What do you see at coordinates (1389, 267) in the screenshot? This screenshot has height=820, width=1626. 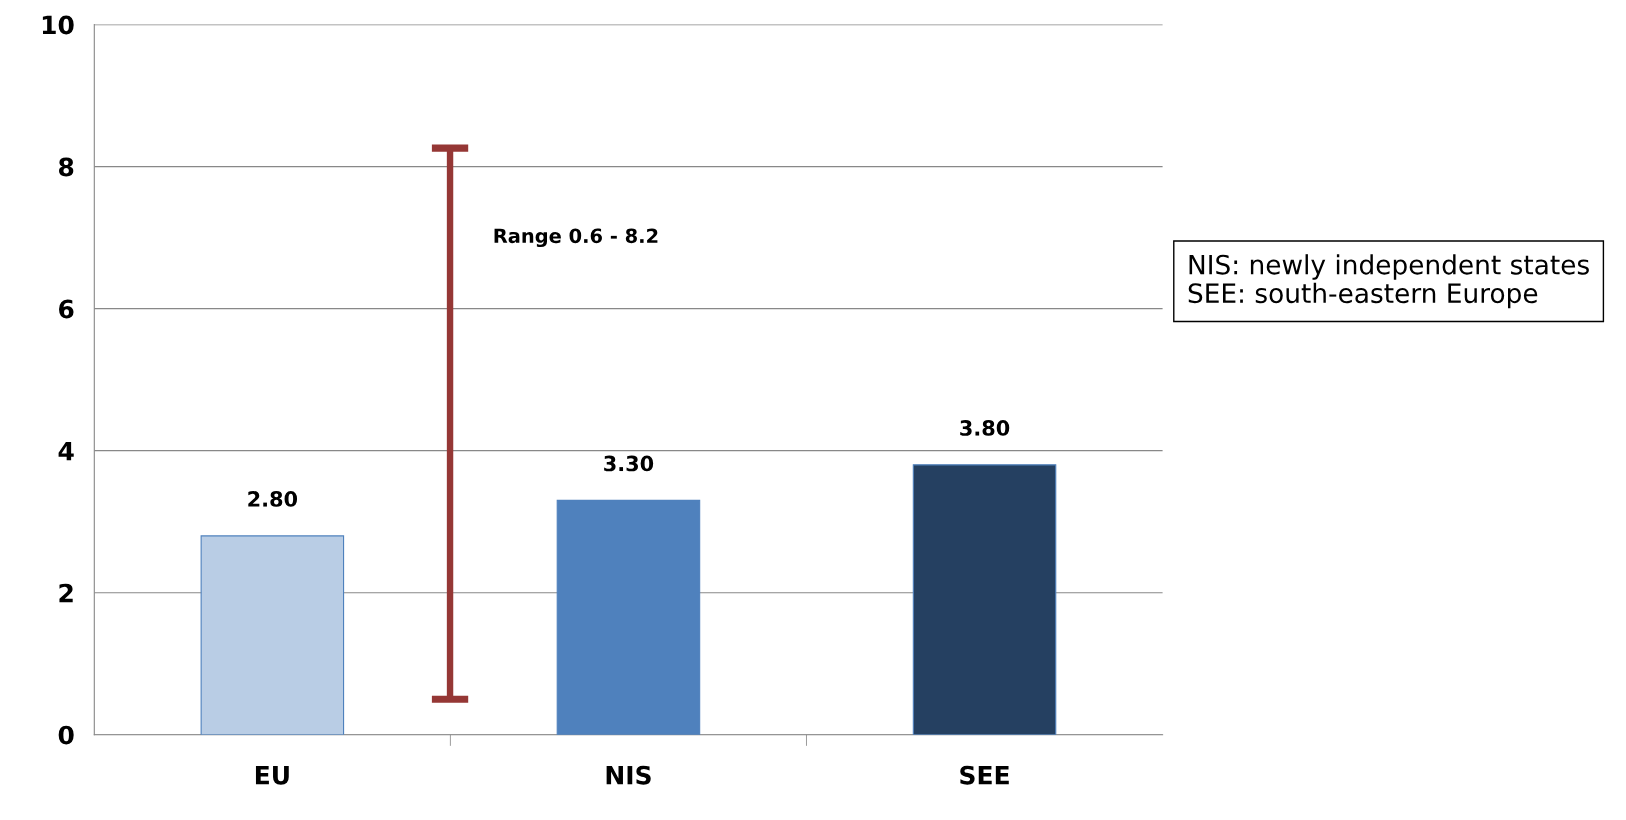 I see `text: NIS: newly independent states` at bounding box center [1389, 267].